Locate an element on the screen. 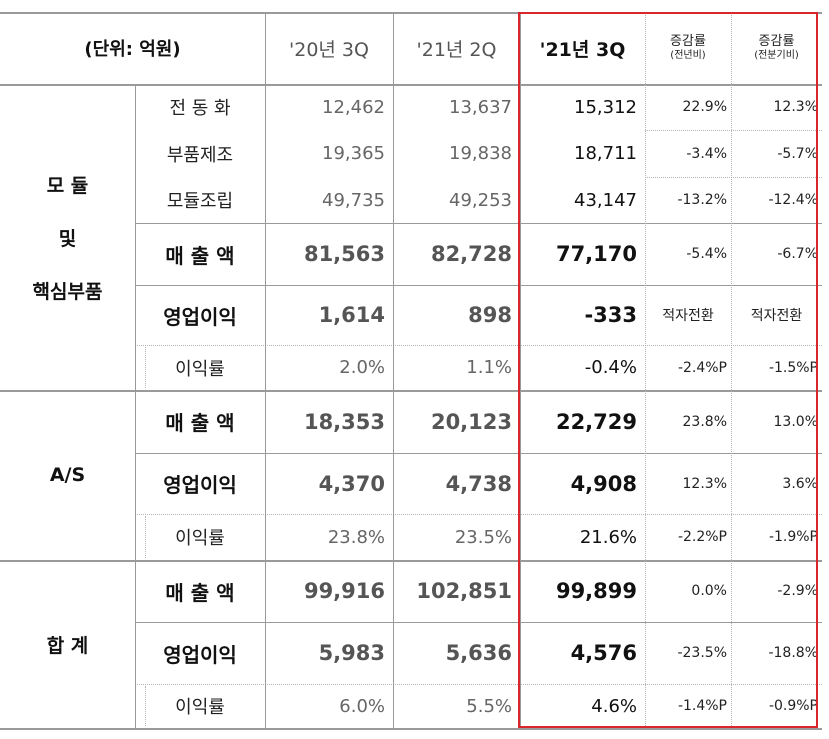 Image resolution: width=829 pixels, height=739 pixels. value-qoq: 3.6% is located at coordinates (800, 483).